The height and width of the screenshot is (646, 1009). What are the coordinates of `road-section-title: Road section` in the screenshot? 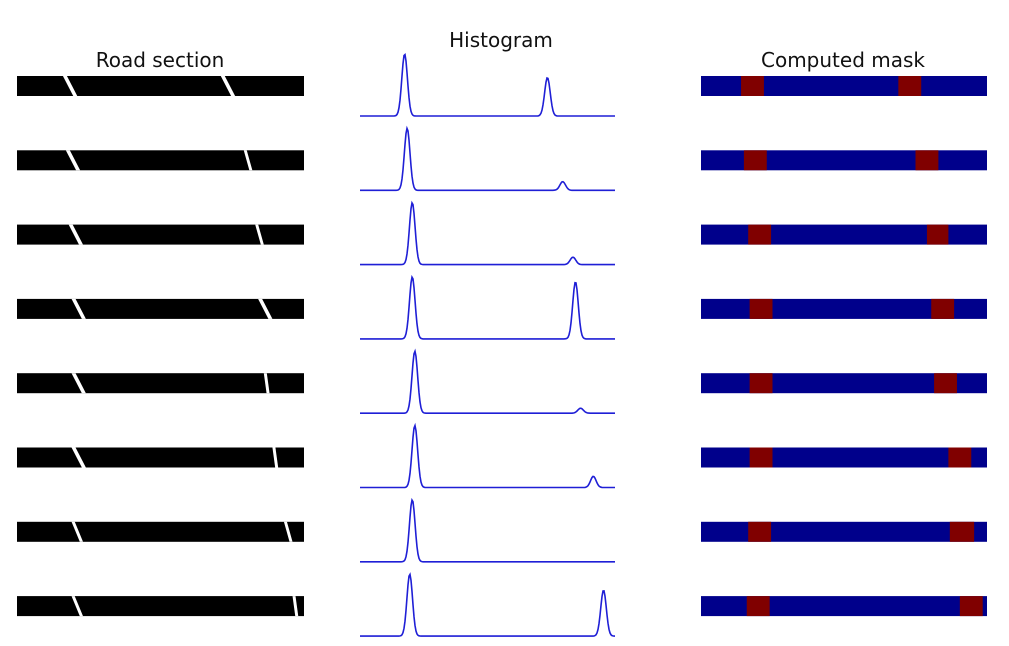 It's located at (160, 60).